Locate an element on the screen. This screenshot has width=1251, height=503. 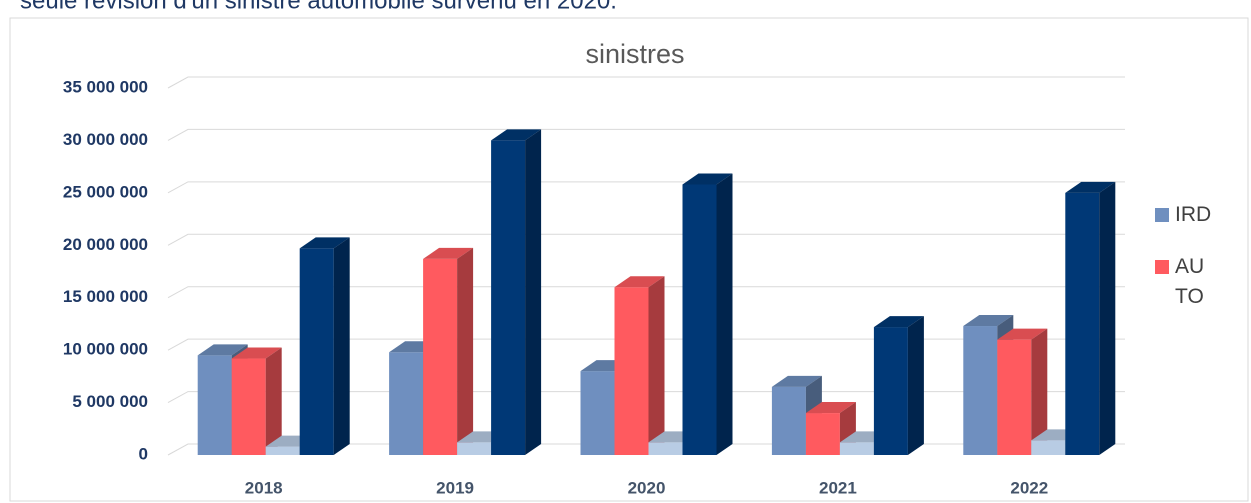
legend-item: AUTO is located at coordinates (1185, 282).